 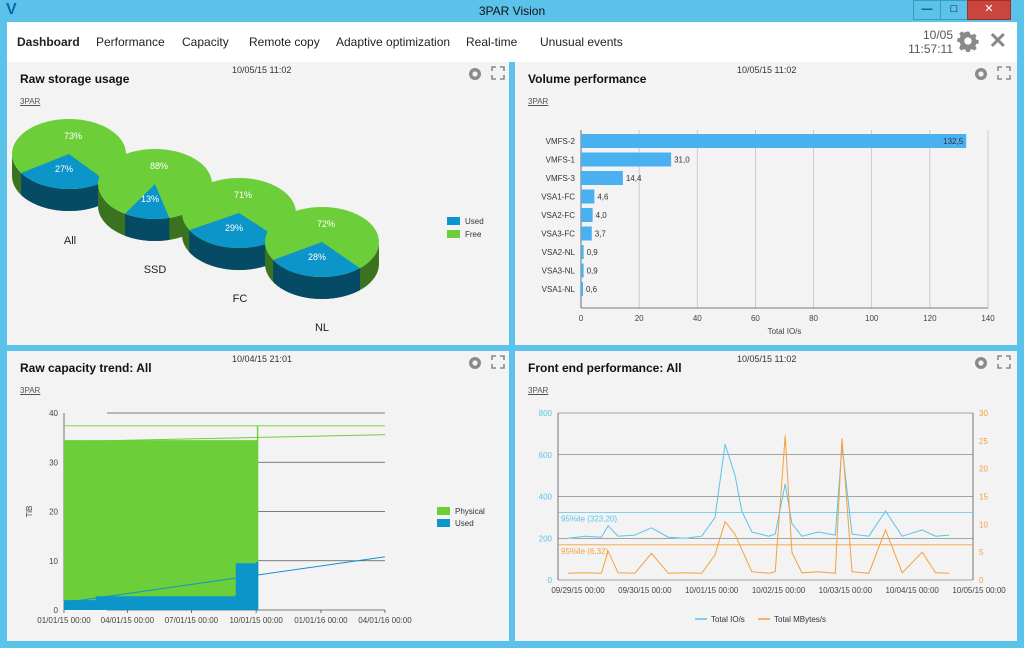 I want to click on x-tick-label: 140, so click(x=988, y=318).